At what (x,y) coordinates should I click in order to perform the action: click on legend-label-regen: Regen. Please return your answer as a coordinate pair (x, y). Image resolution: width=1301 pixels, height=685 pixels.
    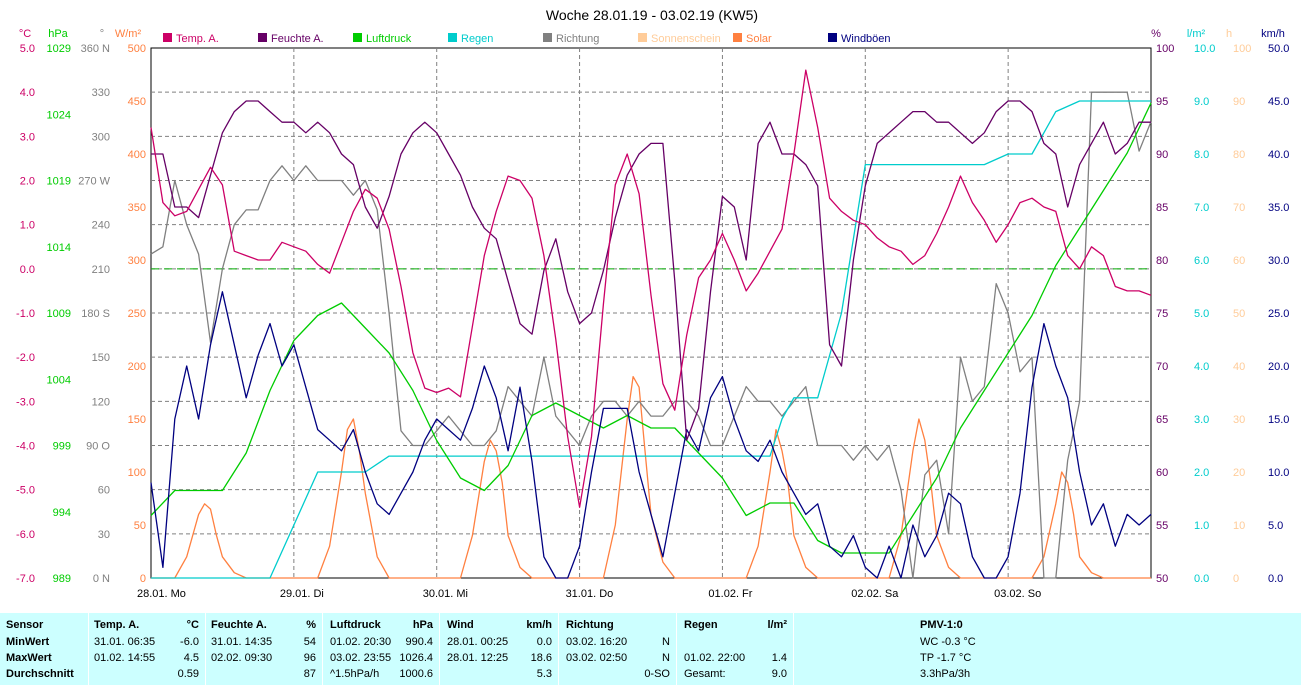
    Looking at the image, I should click on (477, 39).